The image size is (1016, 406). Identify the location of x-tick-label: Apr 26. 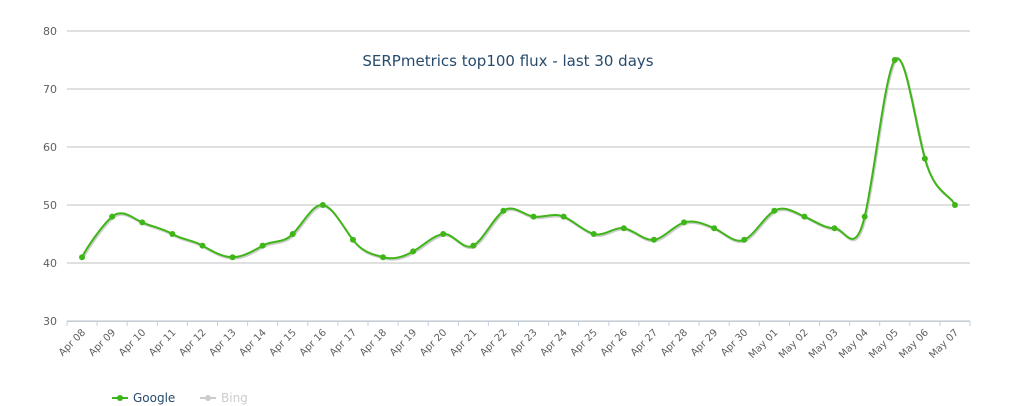
(614, 342).